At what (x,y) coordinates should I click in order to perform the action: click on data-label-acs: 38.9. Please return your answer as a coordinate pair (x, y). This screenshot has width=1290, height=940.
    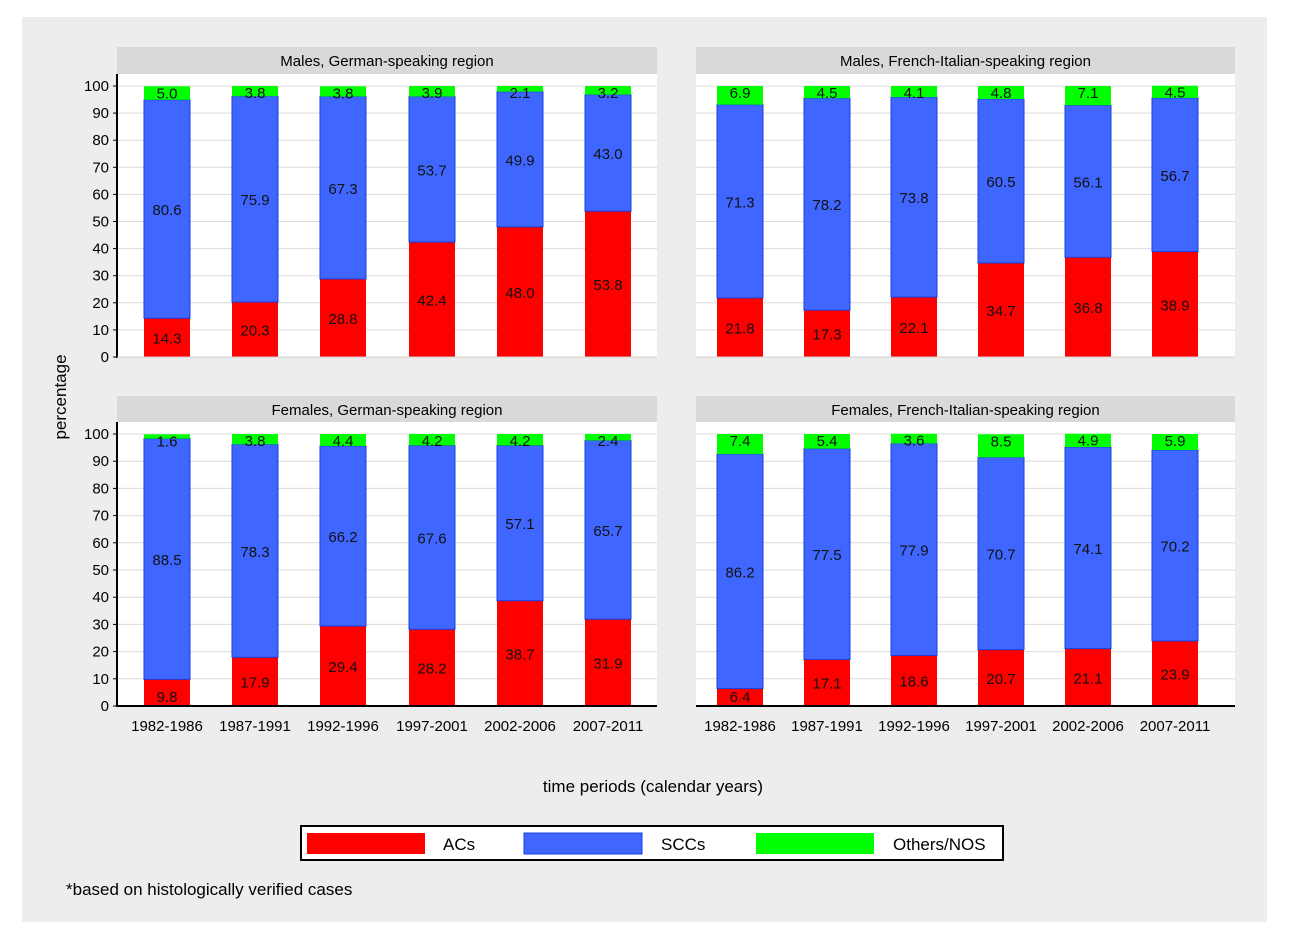
    Looking at the image, I should click on (1174, 305).